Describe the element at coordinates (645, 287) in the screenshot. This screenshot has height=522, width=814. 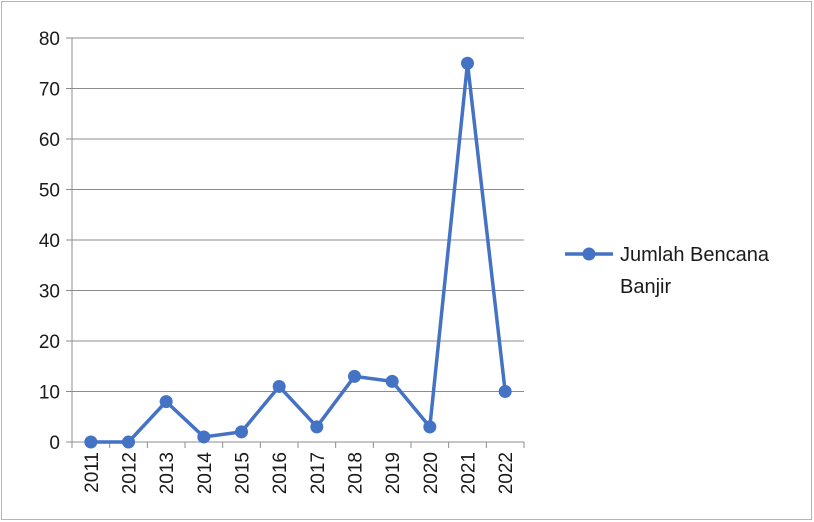
I see `legend-label-line2: Banjir` at that location.